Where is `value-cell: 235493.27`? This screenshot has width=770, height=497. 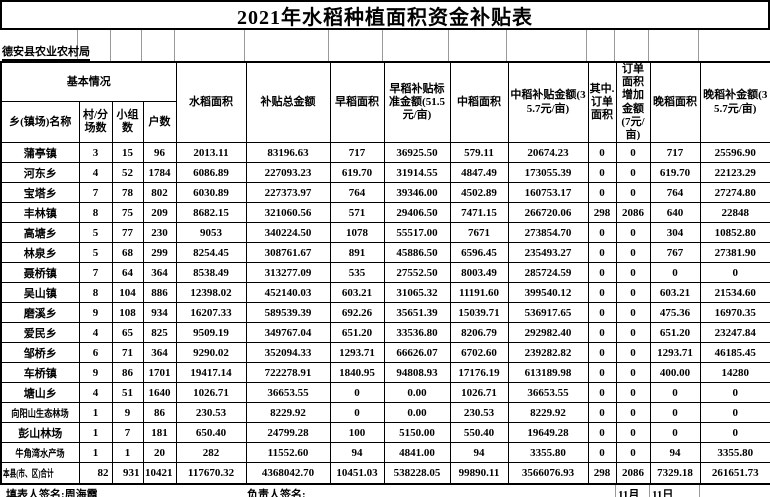
value-cell: 235493.27 is located at coordinates (548, 253).